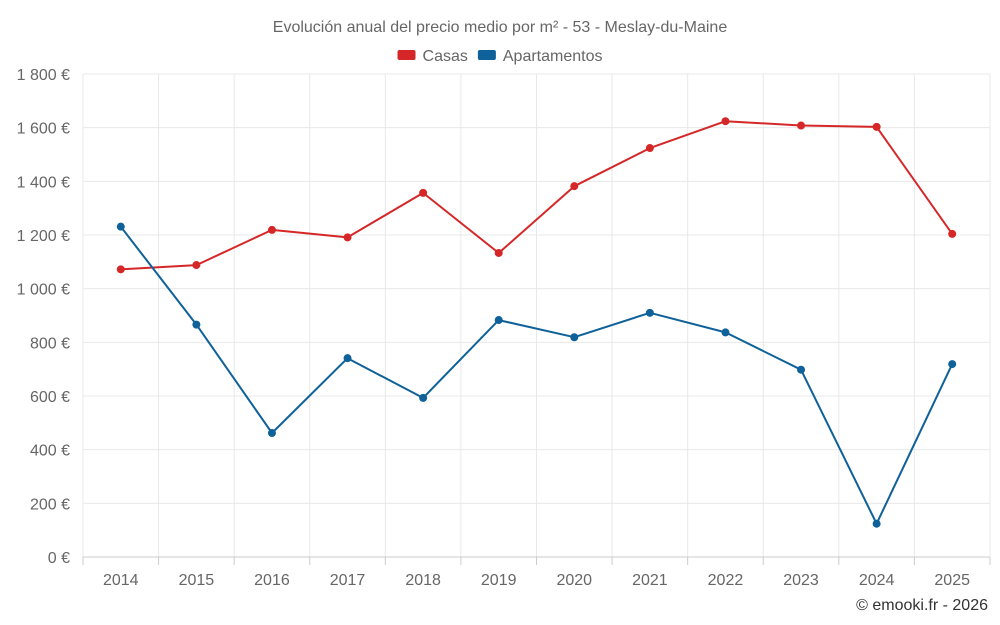 The height and width of the screenshot is (625, 1000). I want to click on legend-item-casas: Casas, so click(432, 56).